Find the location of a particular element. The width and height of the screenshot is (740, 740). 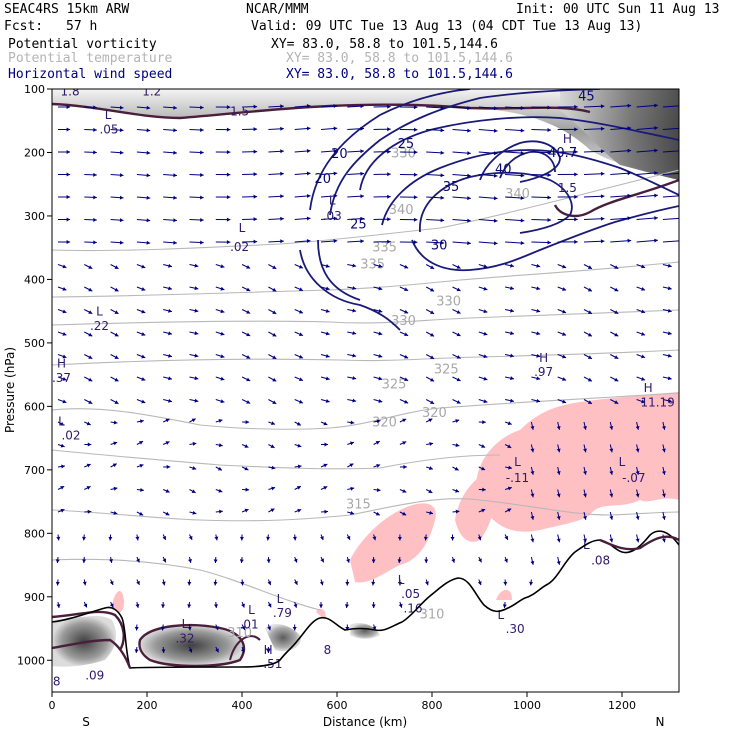

y-tick-label: 500 is located at coordinates (34, 343).